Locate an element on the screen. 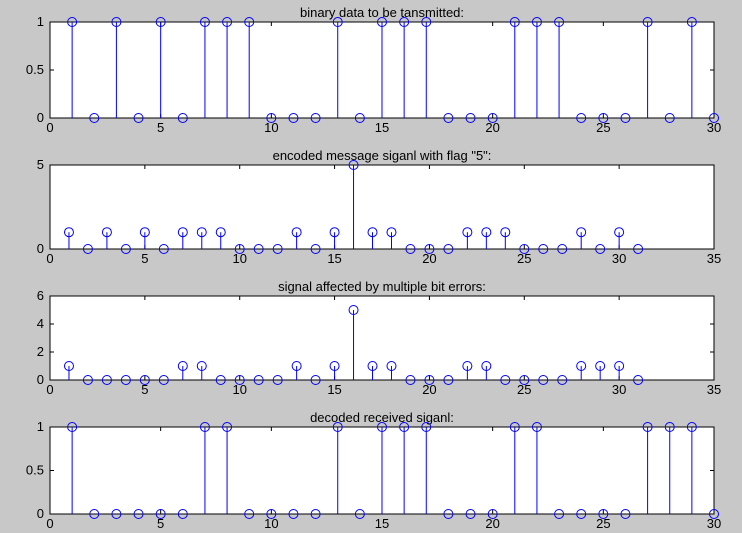 This screenshot has width=742, height=533. chart-title: binary data to be tansmitted: is located at coordinates (382, 12).